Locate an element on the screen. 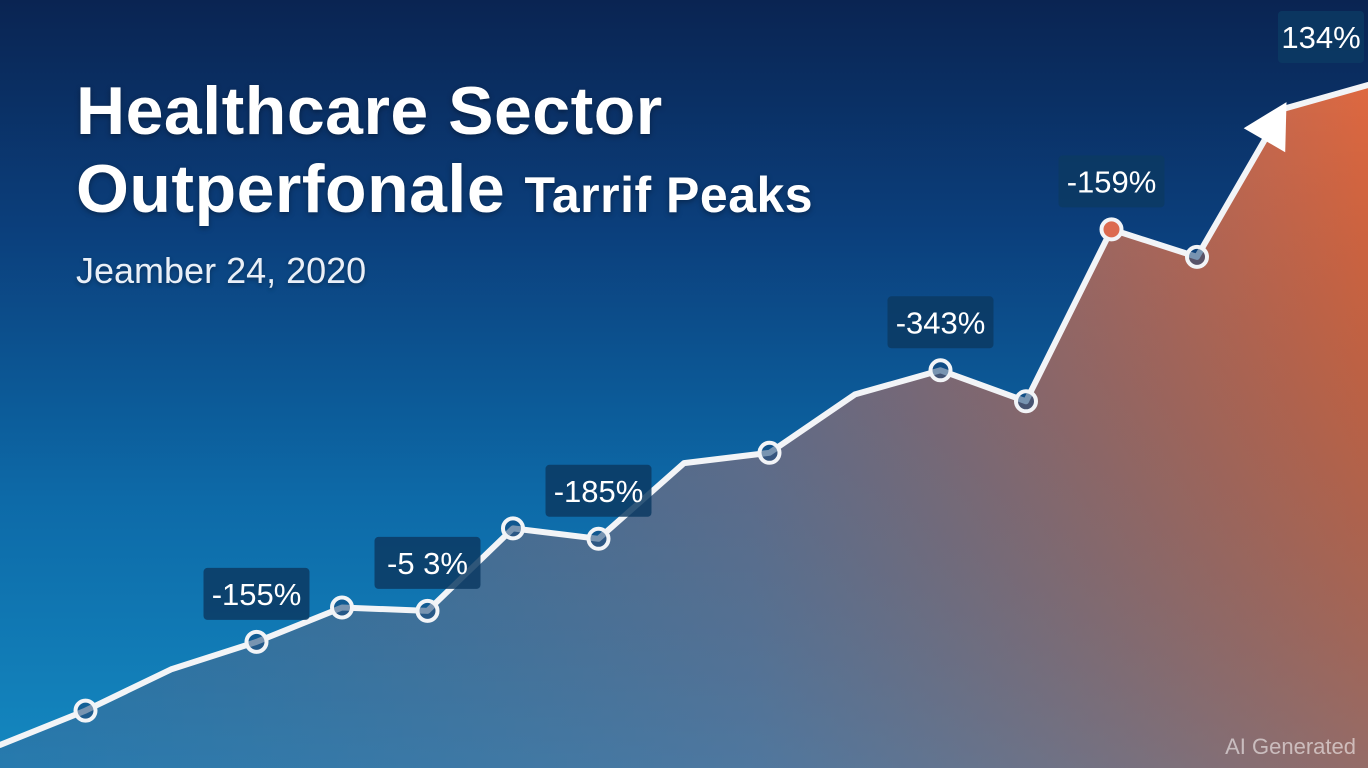 The width and height of the screenshot is (1368, 768). data-label: -343% is located at coordinates (940, 322).